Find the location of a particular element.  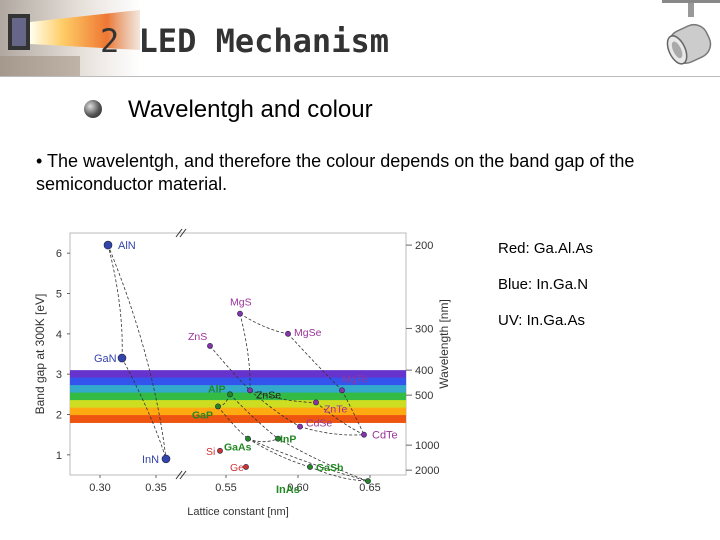

point-label-cdte: CdTe is located at coordinates (385, 436).